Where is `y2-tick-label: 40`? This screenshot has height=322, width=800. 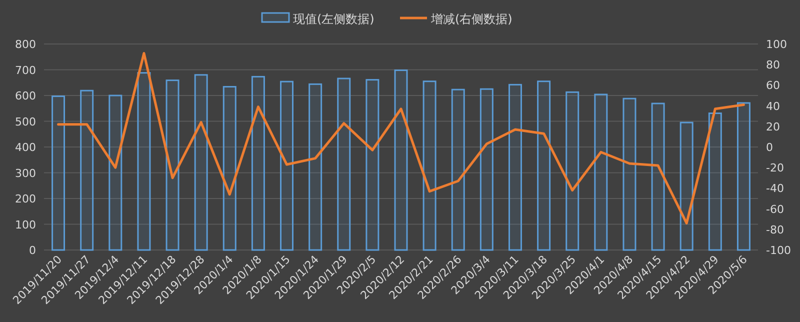
y2-tick-label: 40 is located at coordinates (773, 106).